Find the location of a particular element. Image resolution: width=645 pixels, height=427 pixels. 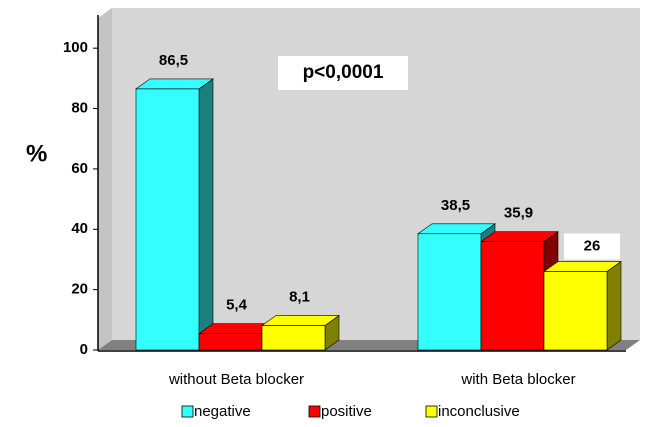

data-label: 8,1 is located at coordinates (299, 297).